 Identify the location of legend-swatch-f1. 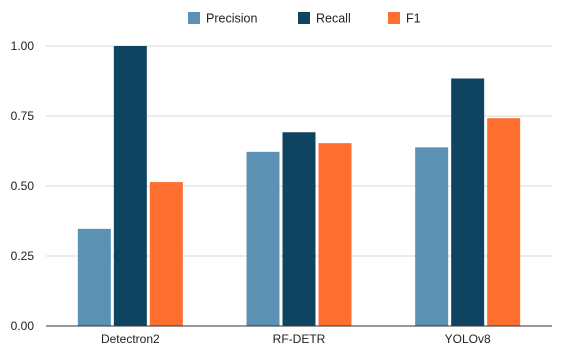
(394, 18).